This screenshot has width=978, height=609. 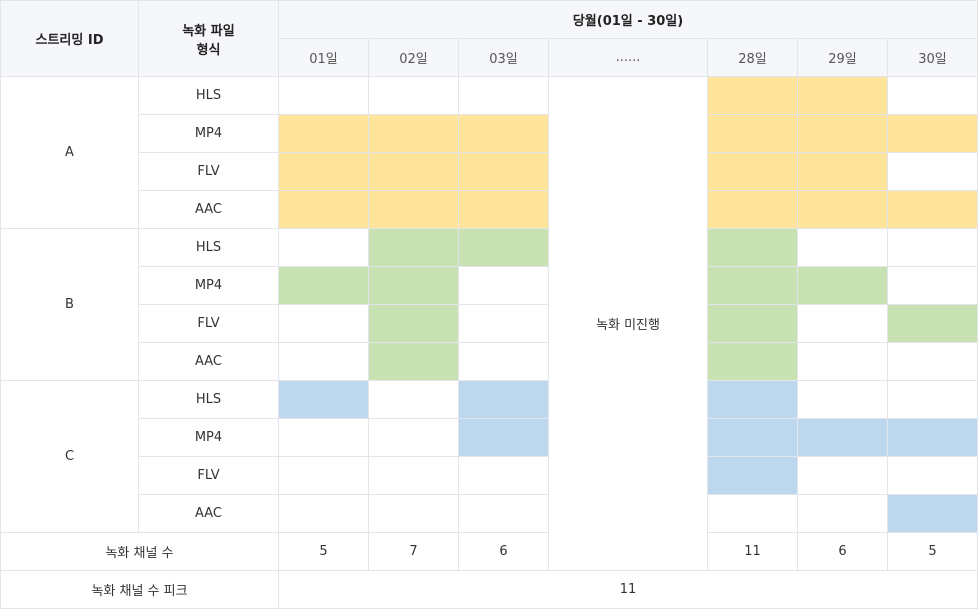 I want to click on header-day-28: 28일, so click(x=752, y=57).